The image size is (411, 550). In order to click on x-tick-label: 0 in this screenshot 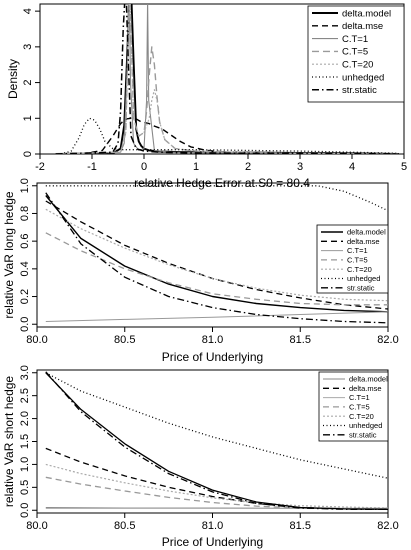, I will do `click(144, 167)`.